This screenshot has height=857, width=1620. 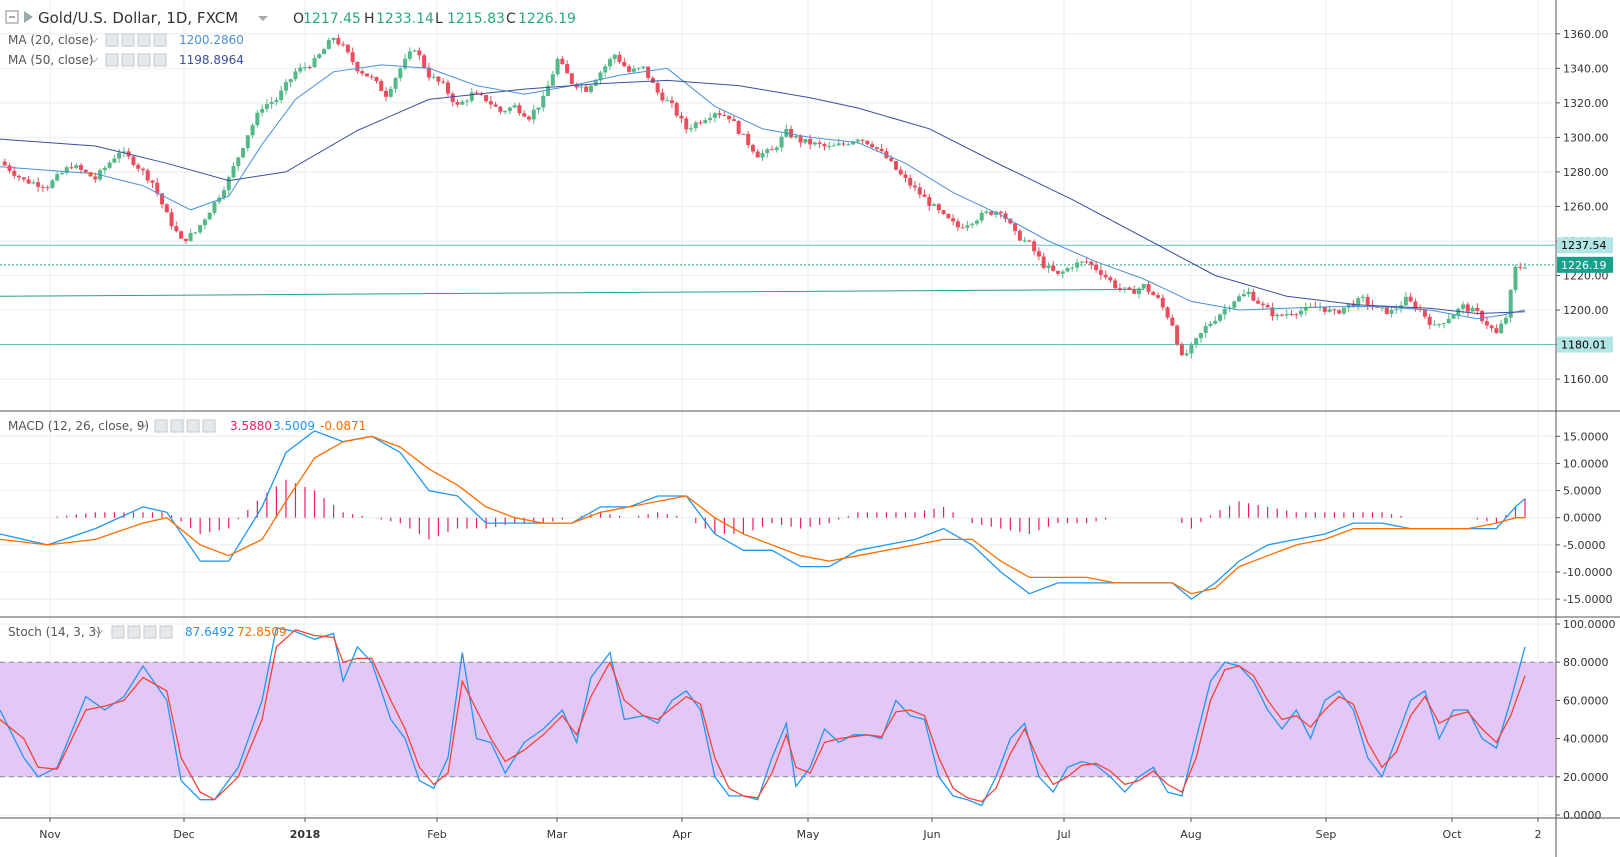 I want to click on macd-label: MACD (12, 26, close, 9), so click(x=78, y=426).